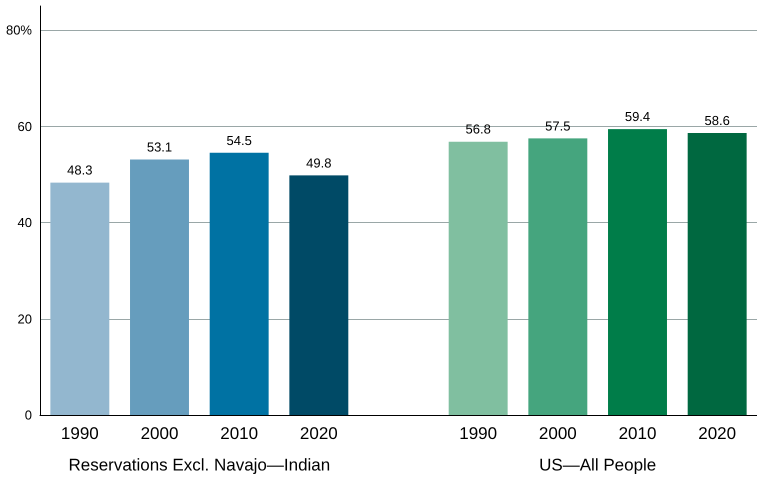 This screenshot has height=478, width=757. I want to click on data-label: 59.4, so click(637, 116).